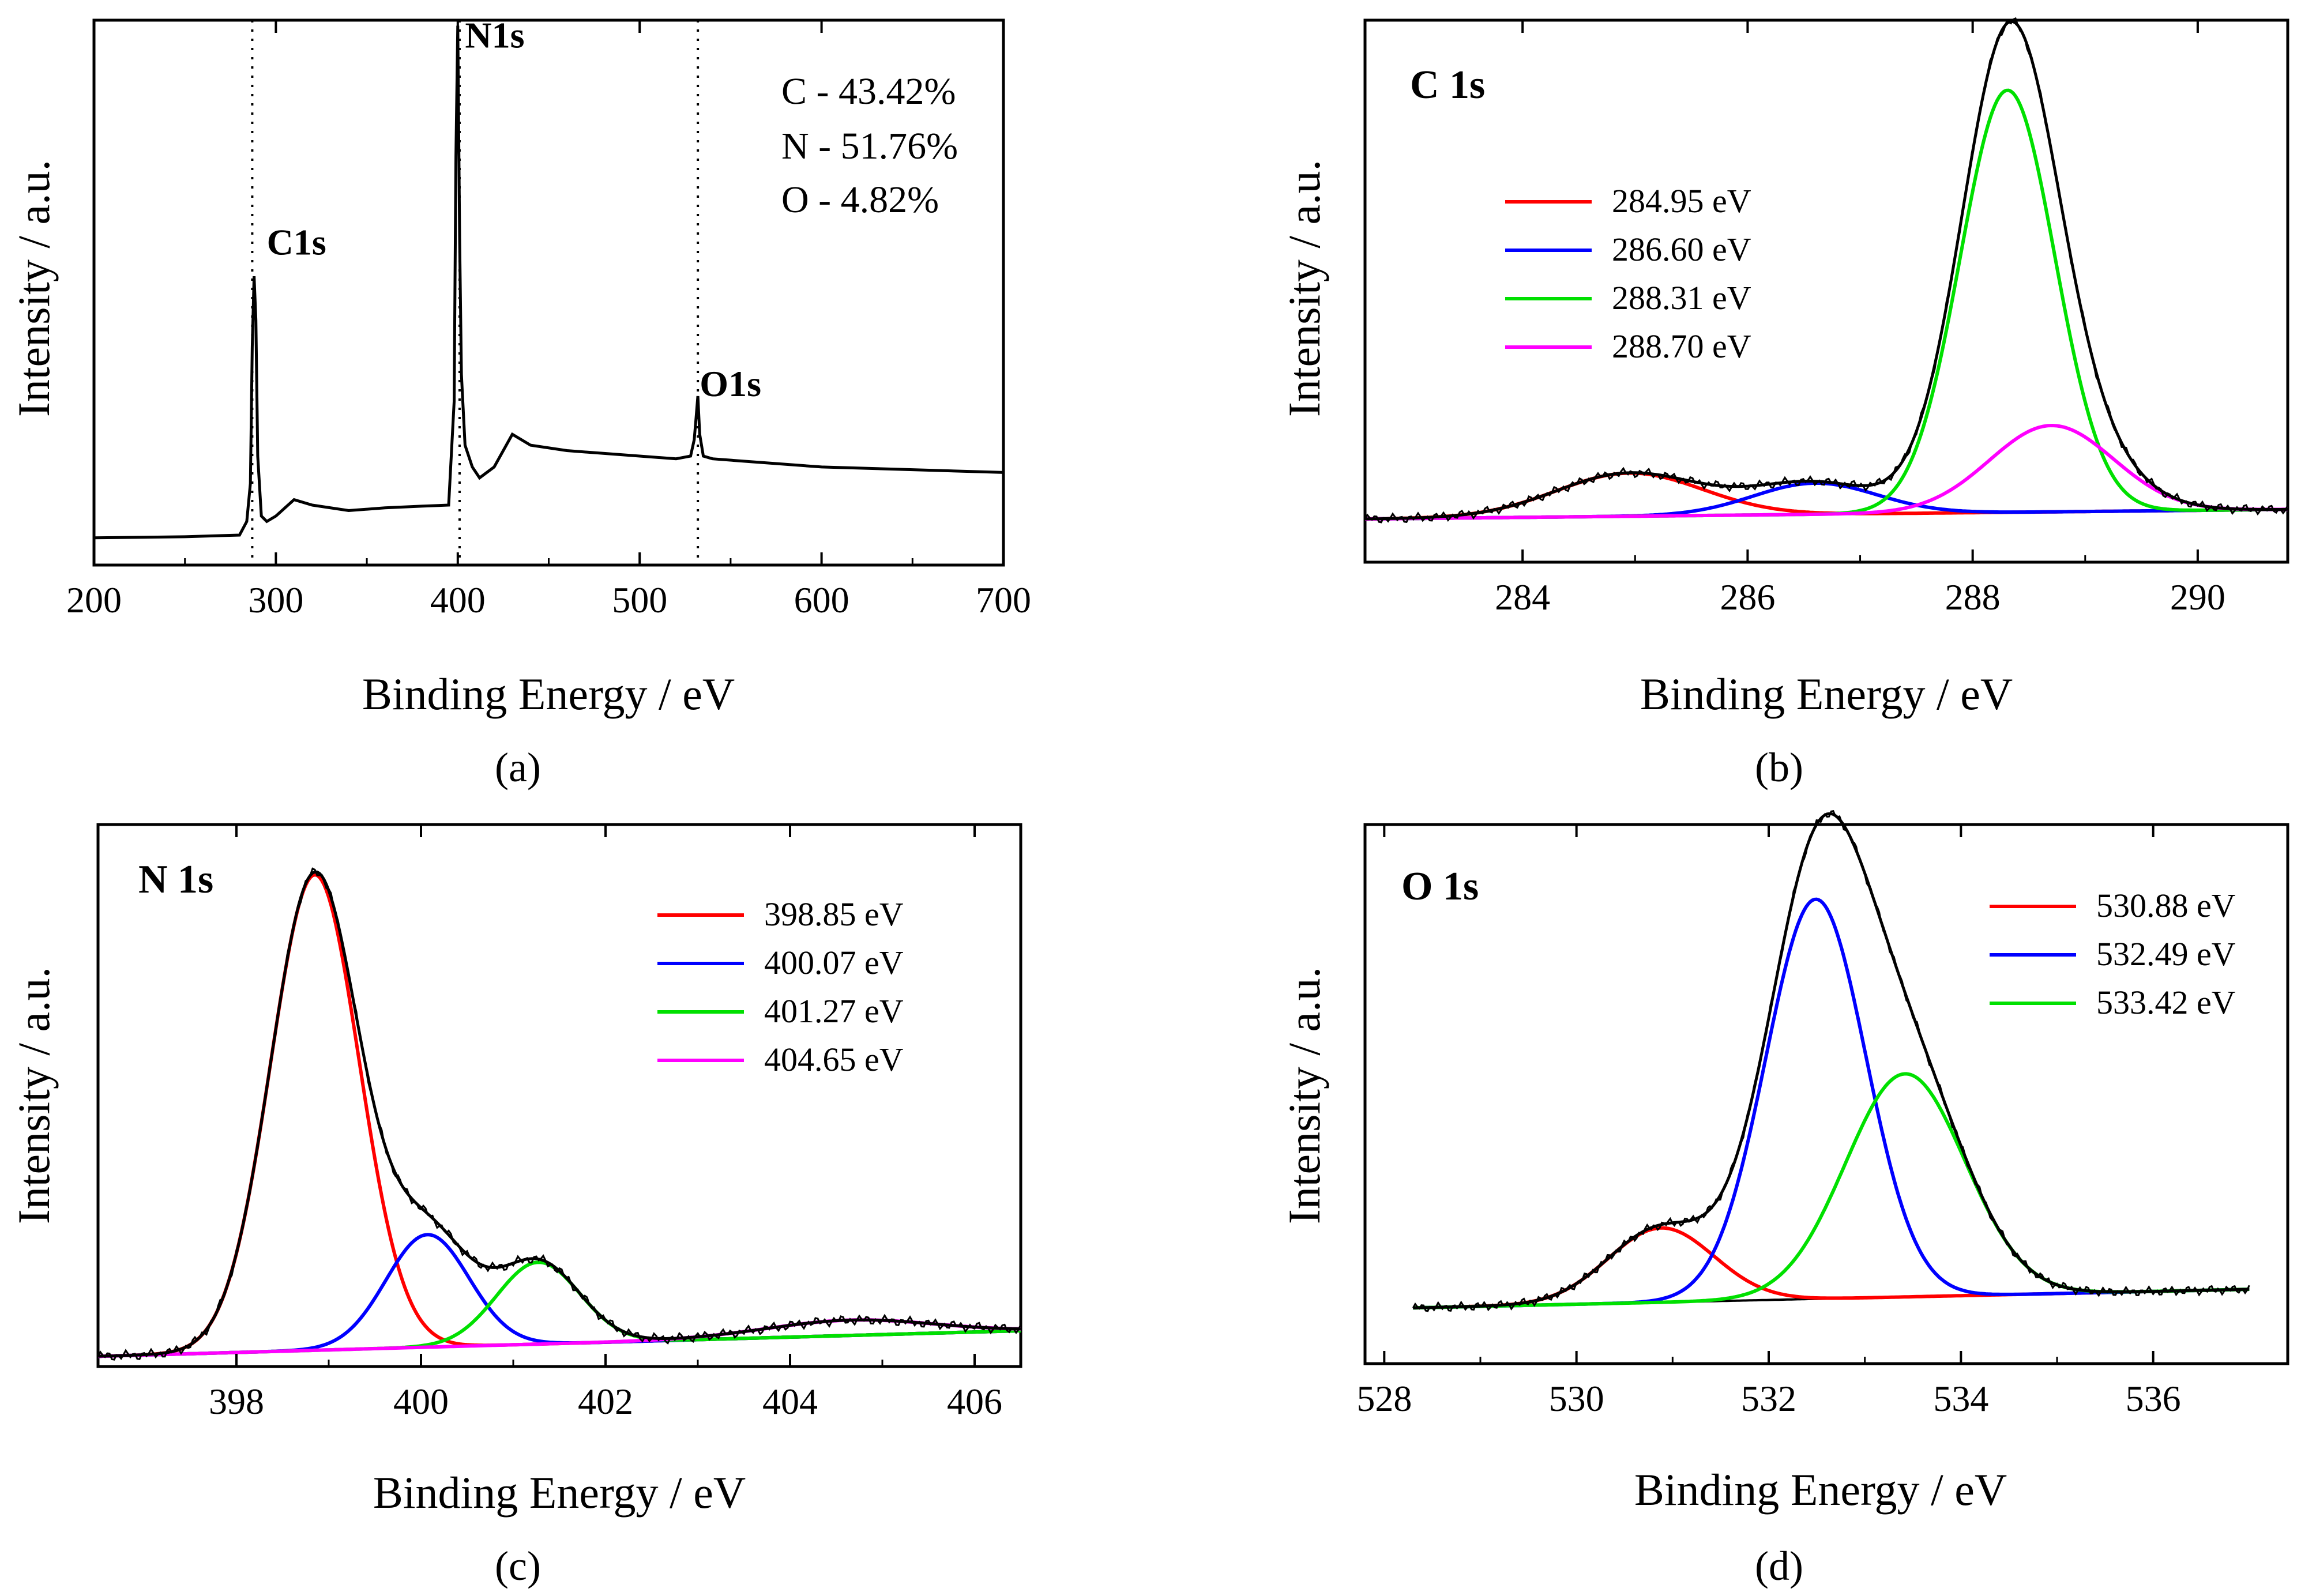 The height and width of the screenshot is (1596, 2301). What do you see at coordinates (1681, 346) in the screenshot?
I see `legend-label: 288.70 eV` at bounding box center [1681, 346].